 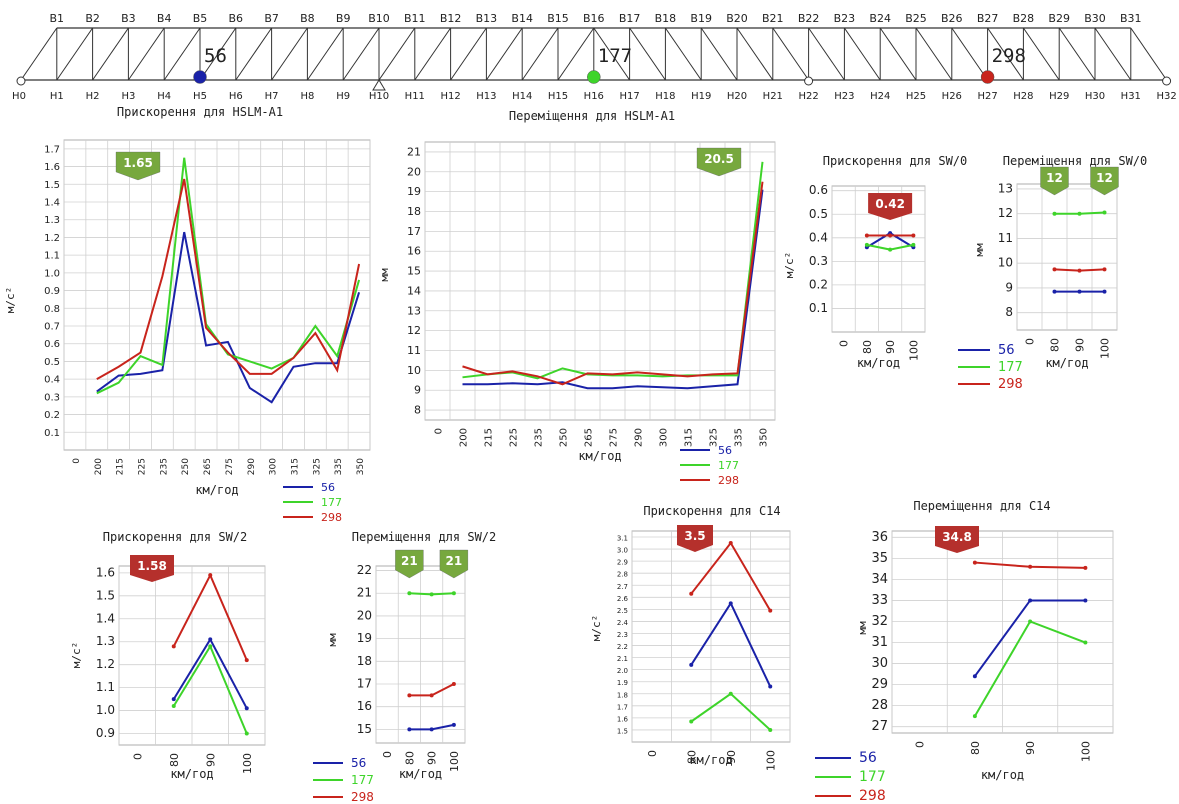 I want to click on y-tick-label: 0.3, so click(x=818, y=261).